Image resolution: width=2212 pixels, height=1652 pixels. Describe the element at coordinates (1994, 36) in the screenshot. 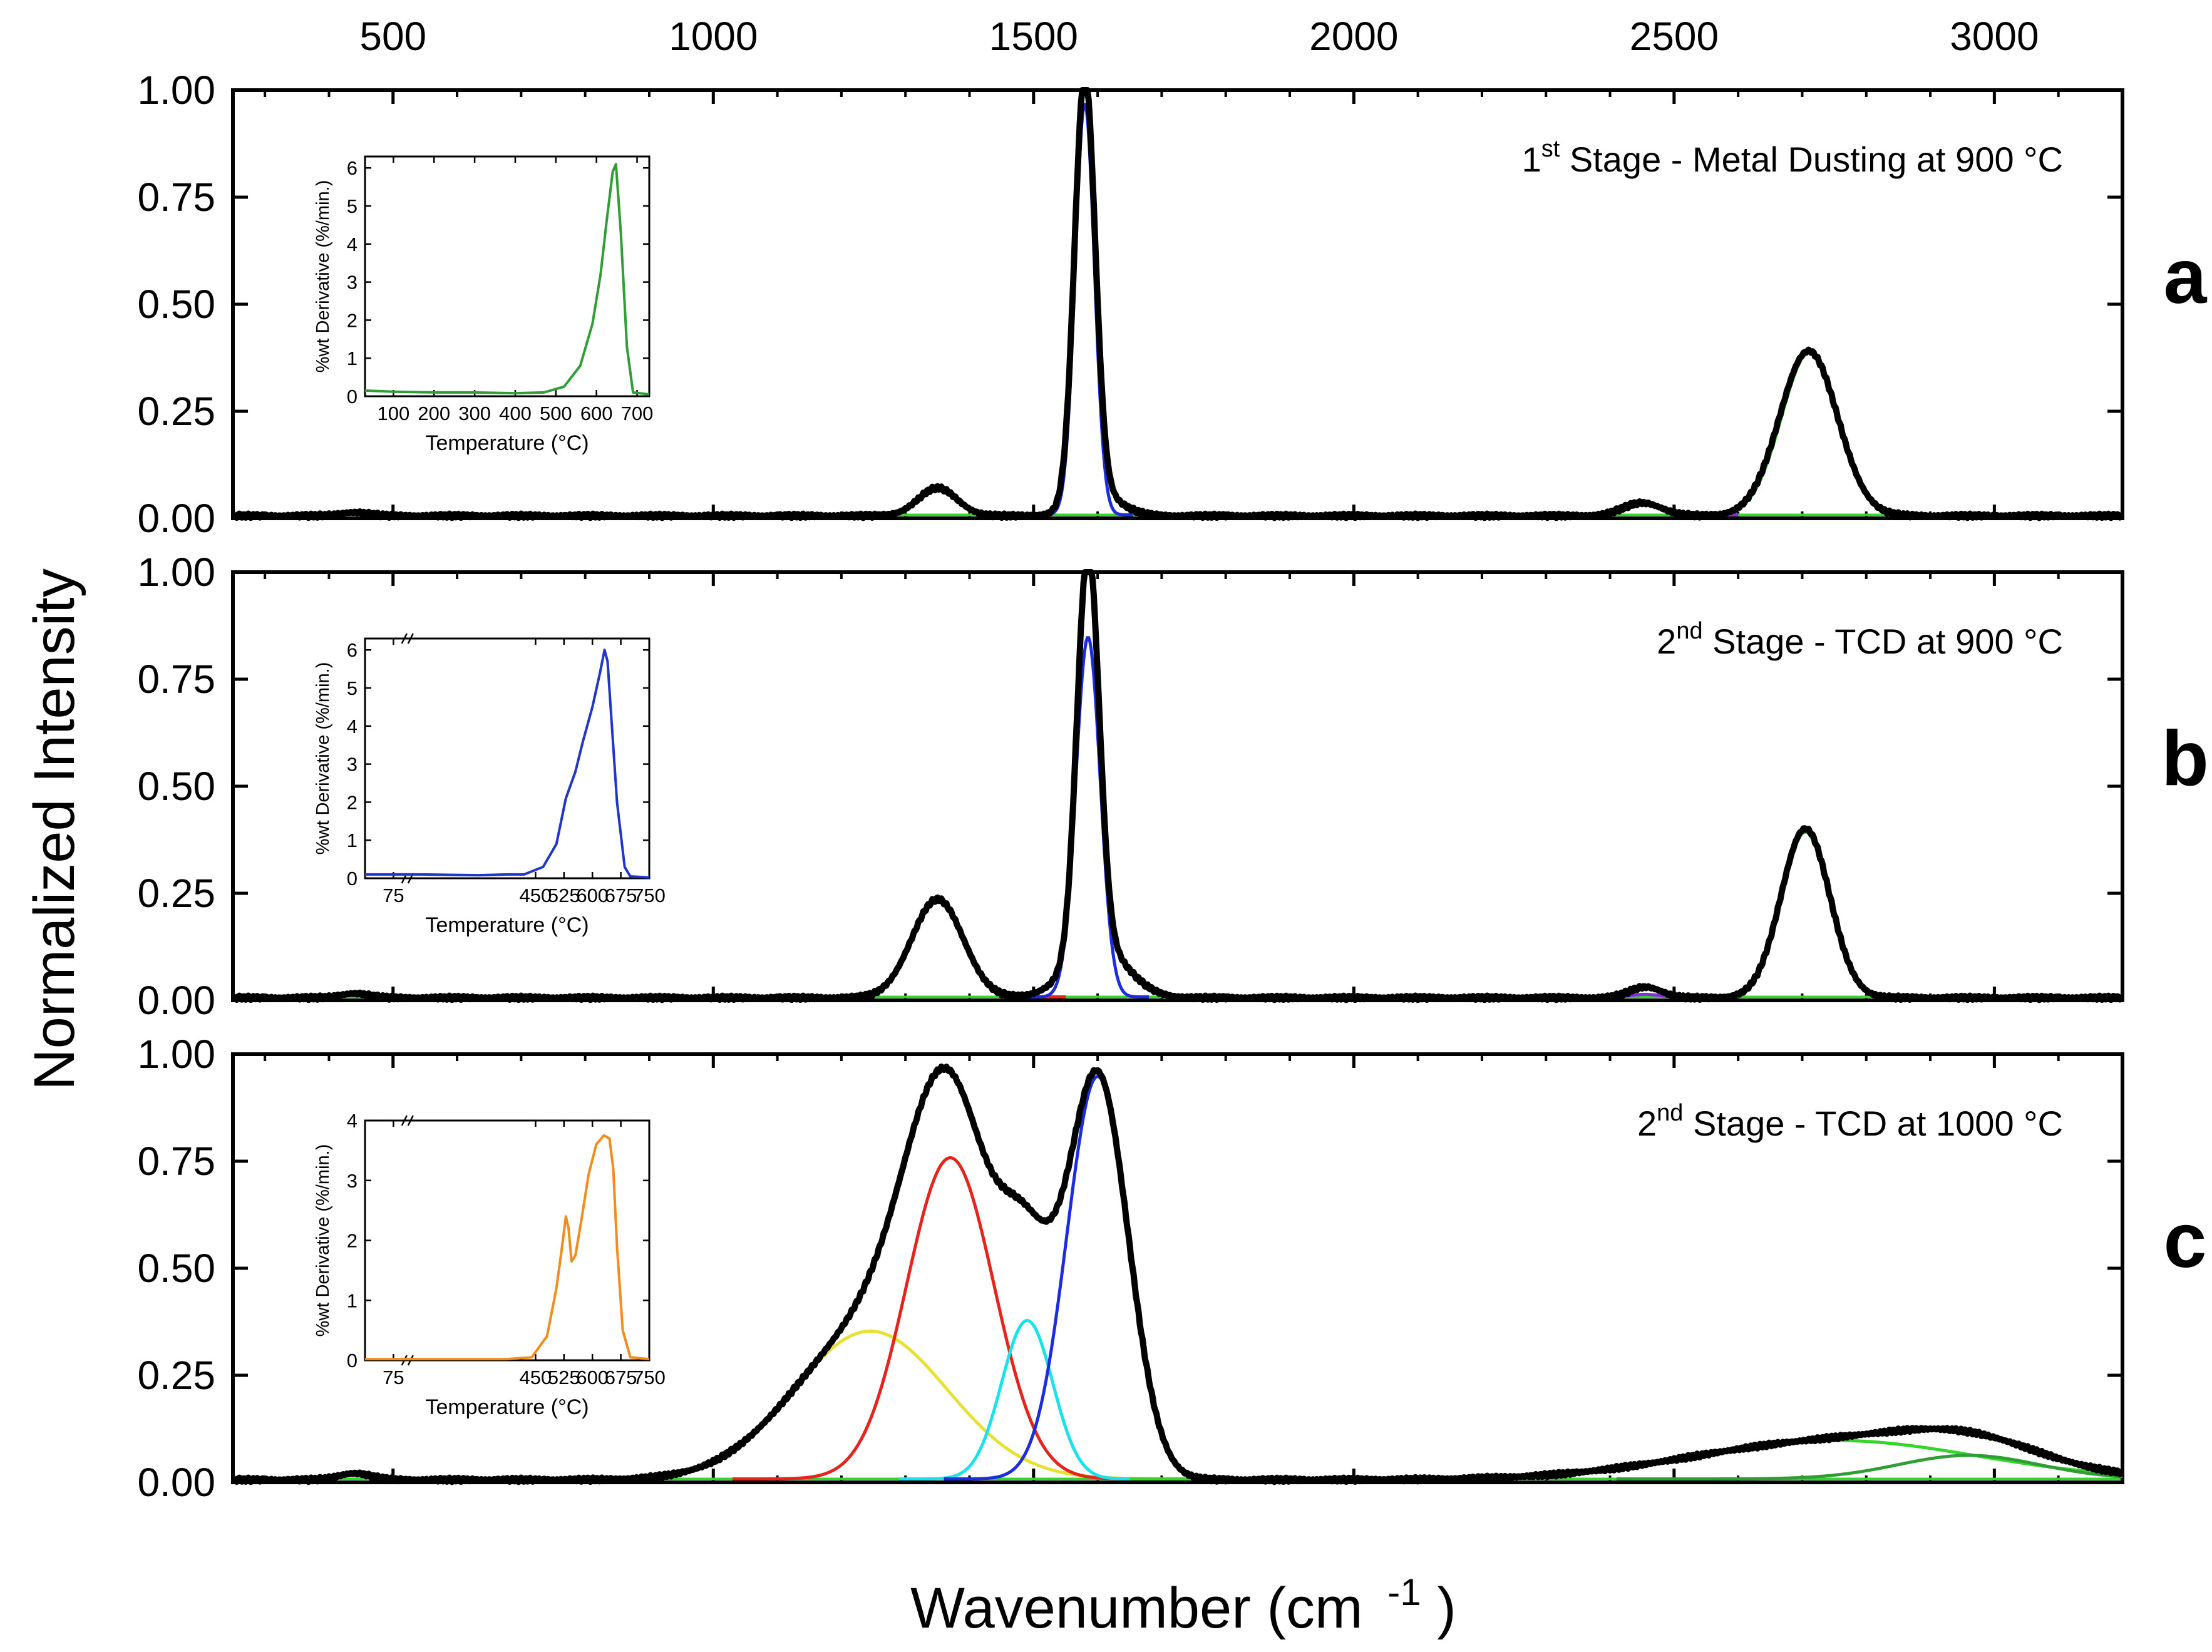

I see `top-x-tick-label: 3000` at that location.